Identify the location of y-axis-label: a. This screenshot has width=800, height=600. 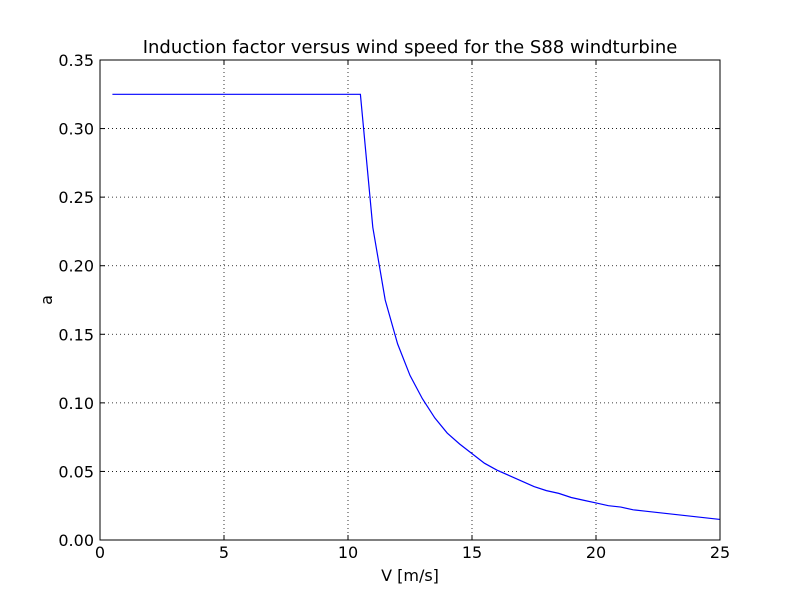
(46, 300).